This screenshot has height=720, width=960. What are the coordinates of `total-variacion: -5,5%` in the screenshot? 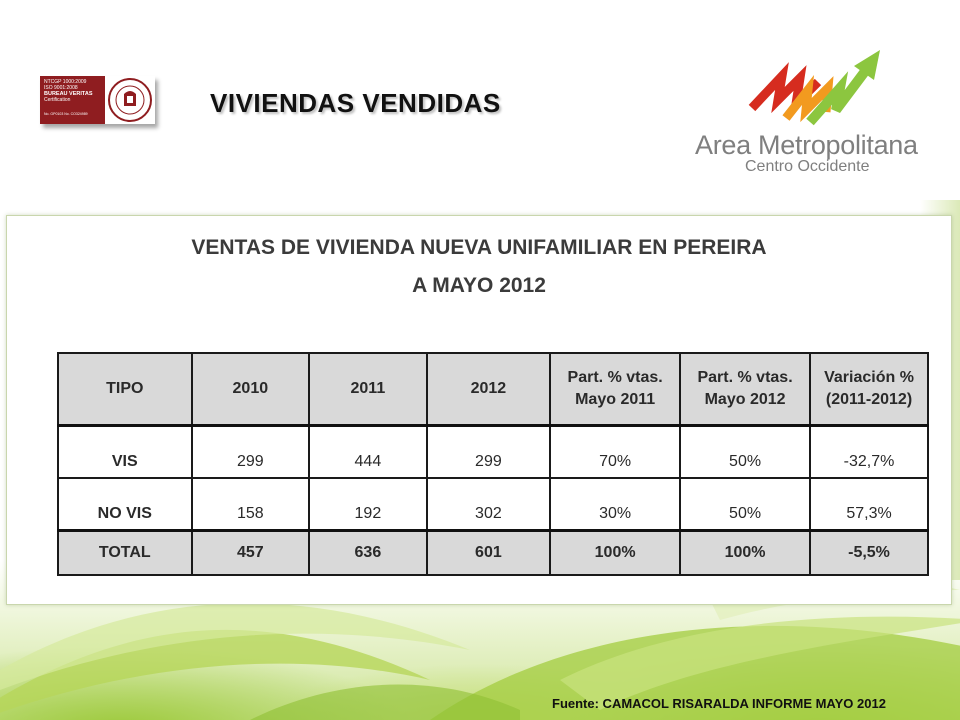 It's located at (869, 552).